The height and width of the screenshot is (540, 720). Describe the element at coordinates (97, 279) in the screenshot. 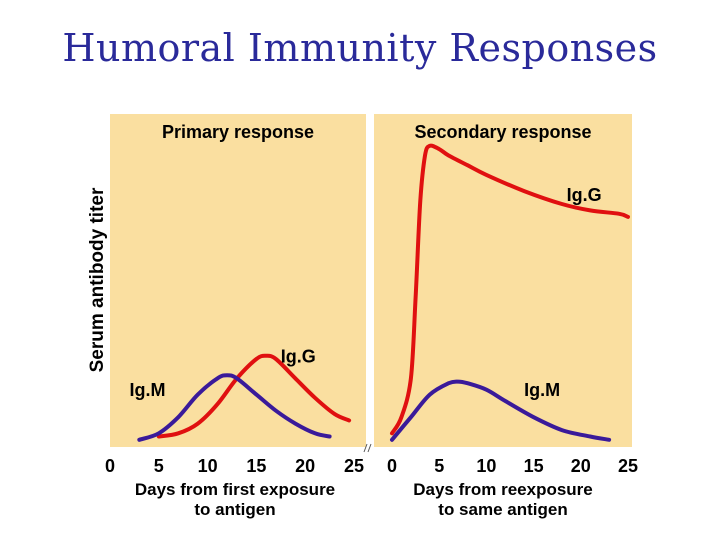

I see `y-axis-label: Serum antibody titer` at that location.